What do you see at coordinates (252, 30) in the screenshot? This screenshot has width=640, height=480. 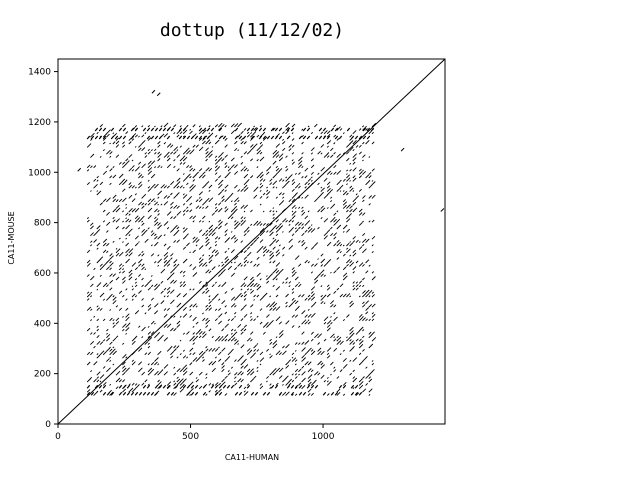 I see `chart-title: dottup (11/12/02)` at bounding box center [252, 30].